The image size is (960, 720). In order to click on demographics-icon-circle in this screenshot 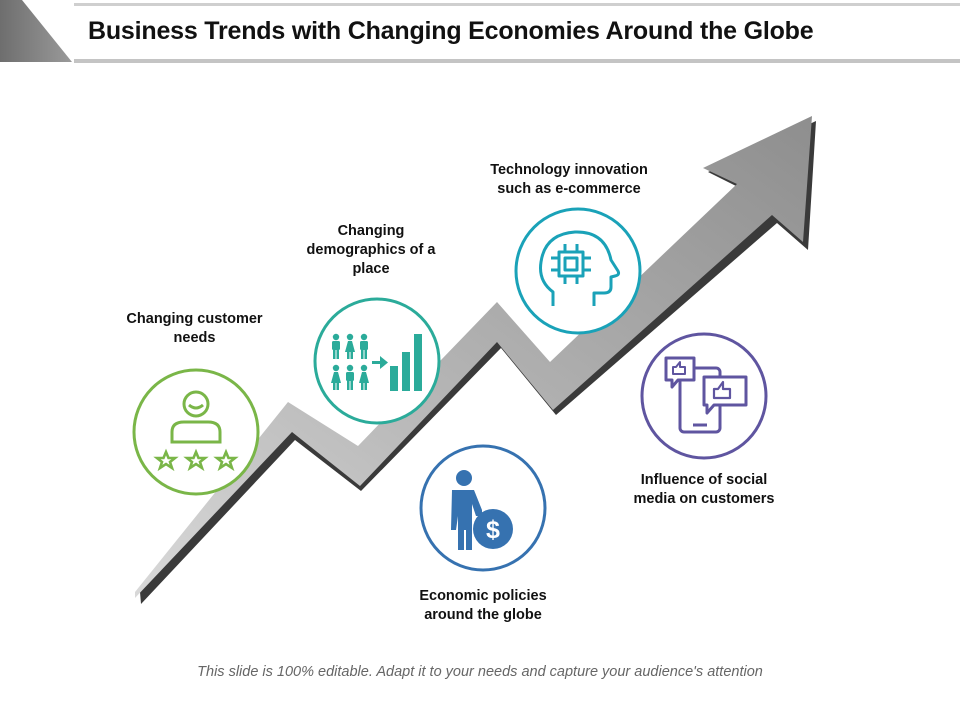, I will do `click(377, 361)`.